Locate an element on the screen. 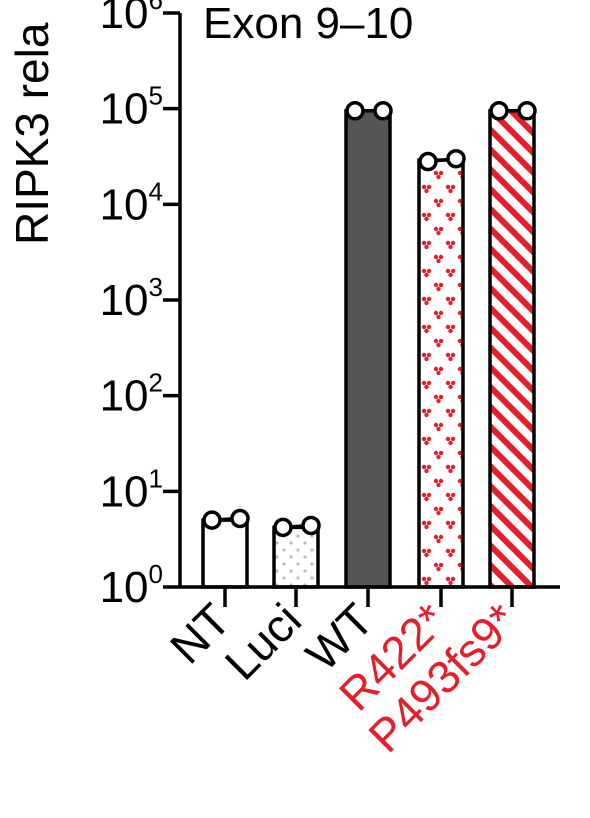 The width and height of the screenshot is (590, 818). y-axis-label: RIPK3 rela is located at coordinates (32, 133).